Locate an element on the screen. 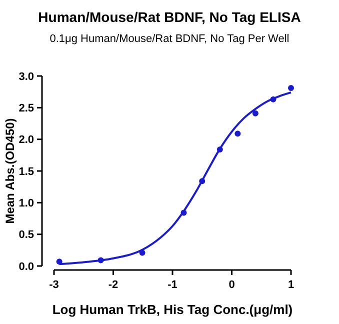 Image resolution: width=339 pixels, height=324 pixels. x-axis-title: Log Human TrkB, His Tag Conc.(μg/ml) is located at coordinates (172, 309).